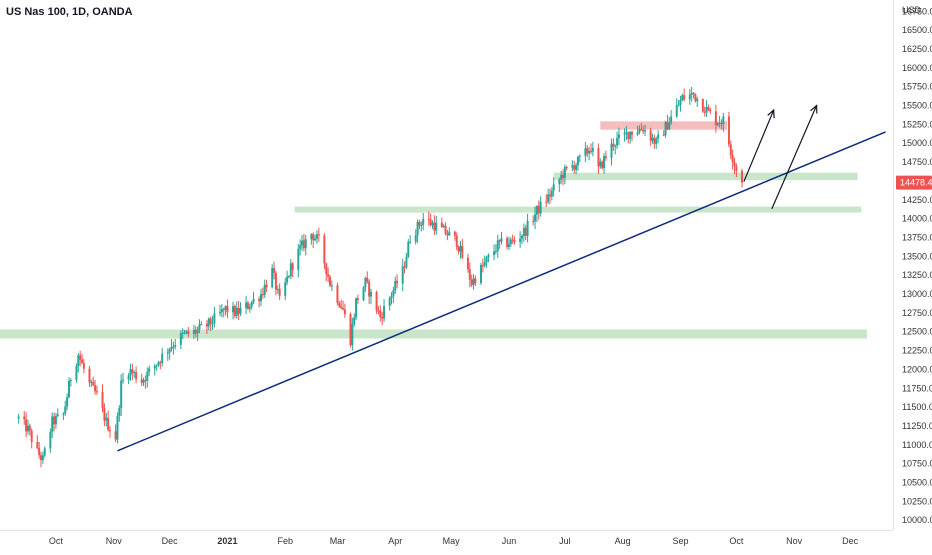  What do you see at coordinates (917, 256) in the screenshot?
I see `y-tick-label: 13500.0` at bounding box center [917, 256].